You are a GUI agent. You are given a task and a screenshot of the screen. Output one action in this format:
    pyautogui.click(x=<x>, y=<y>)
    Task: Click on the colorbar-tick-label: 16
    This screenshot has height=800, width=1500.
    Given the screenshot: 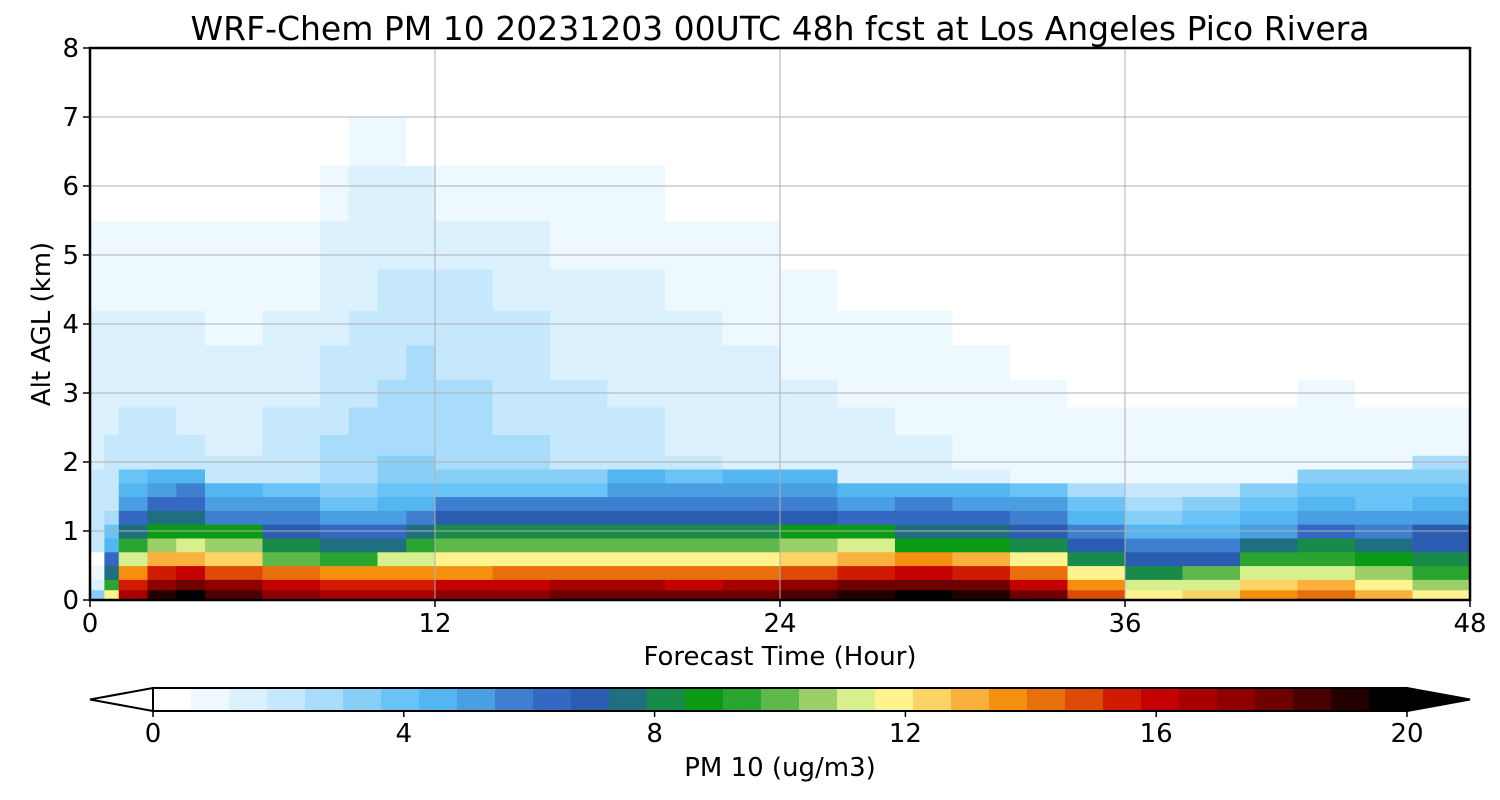 What is the action you would take?
    pyautogui.click(x=1156, y=734)
    